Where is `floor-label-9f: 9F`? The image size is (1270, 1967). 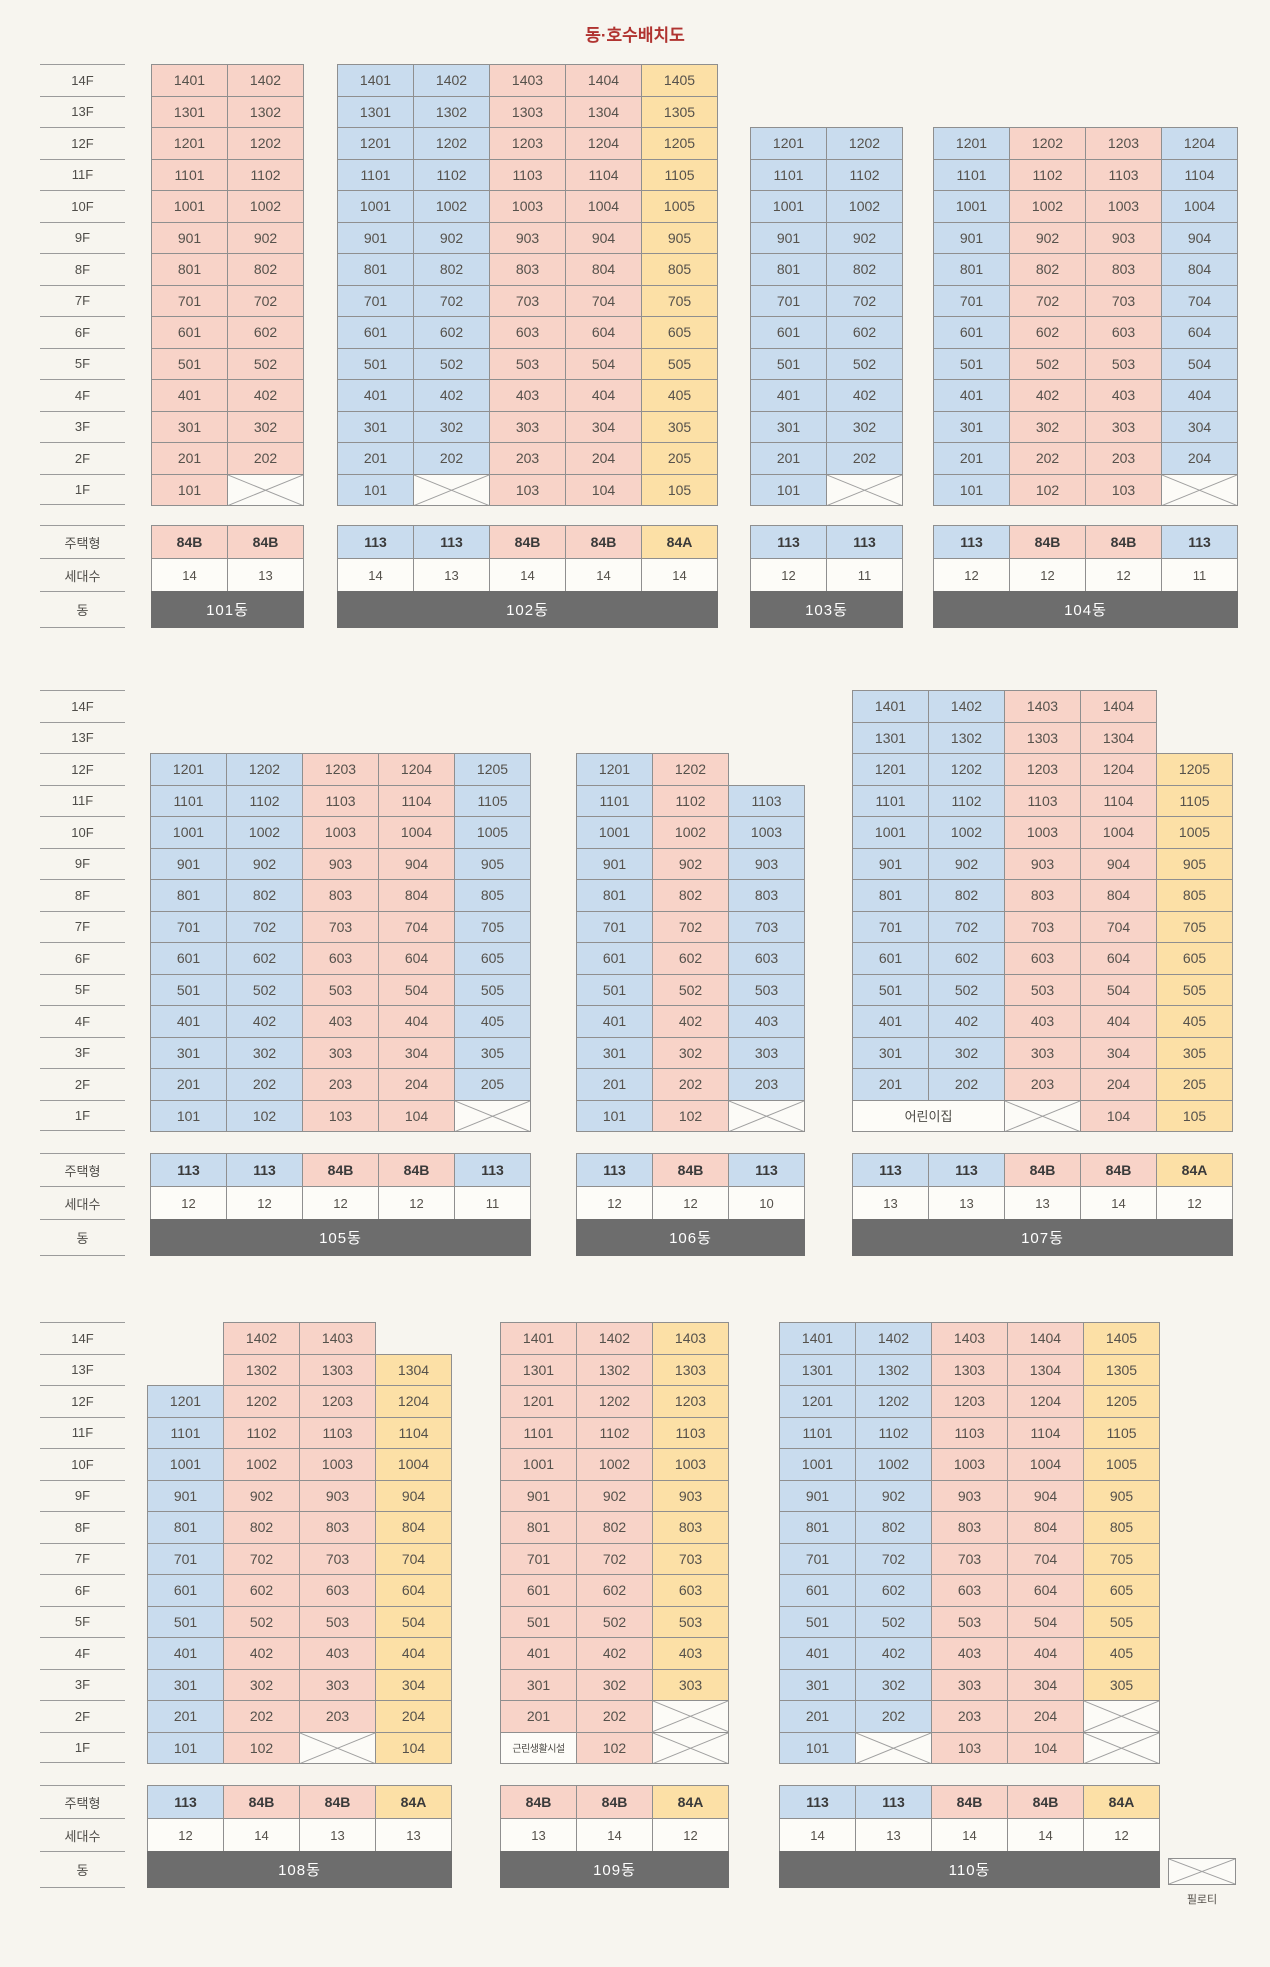
floor-label-9f: 9F is located at coordinates (82, 237).